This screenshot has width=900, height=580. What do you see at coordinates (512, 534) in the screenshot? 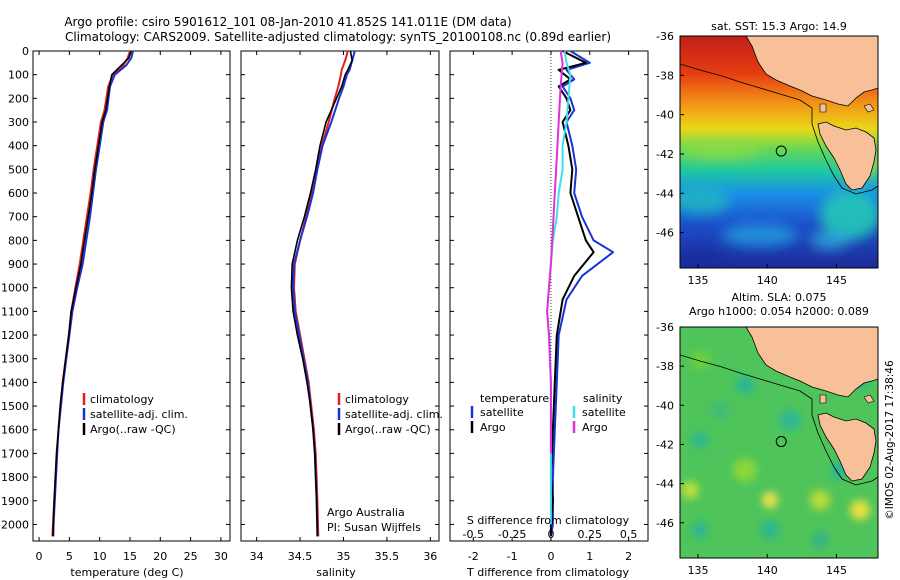
I see `salinity-difference-tick-label: -0.25` at bounding box center [512, 534].